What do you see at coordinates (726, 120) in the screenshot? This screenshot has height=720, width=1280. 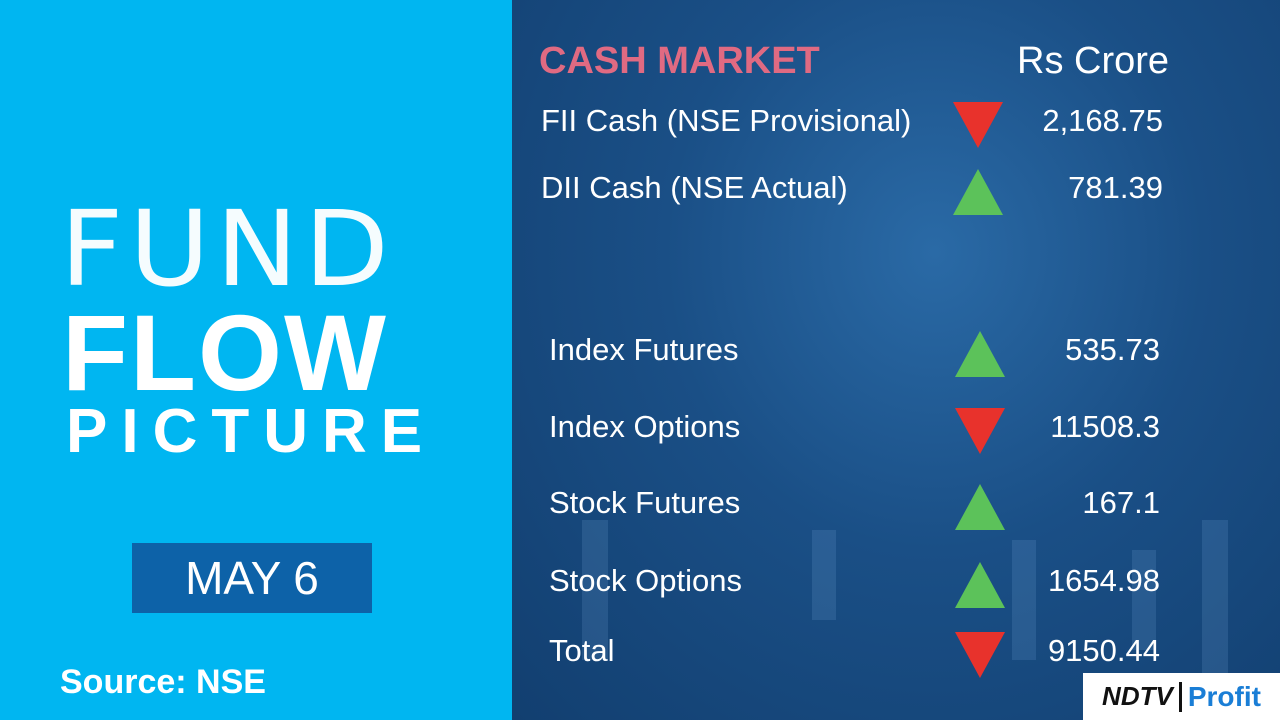 I see `row-label: FII Cash (NSE Provisional)` at bounding box center [726, 120].